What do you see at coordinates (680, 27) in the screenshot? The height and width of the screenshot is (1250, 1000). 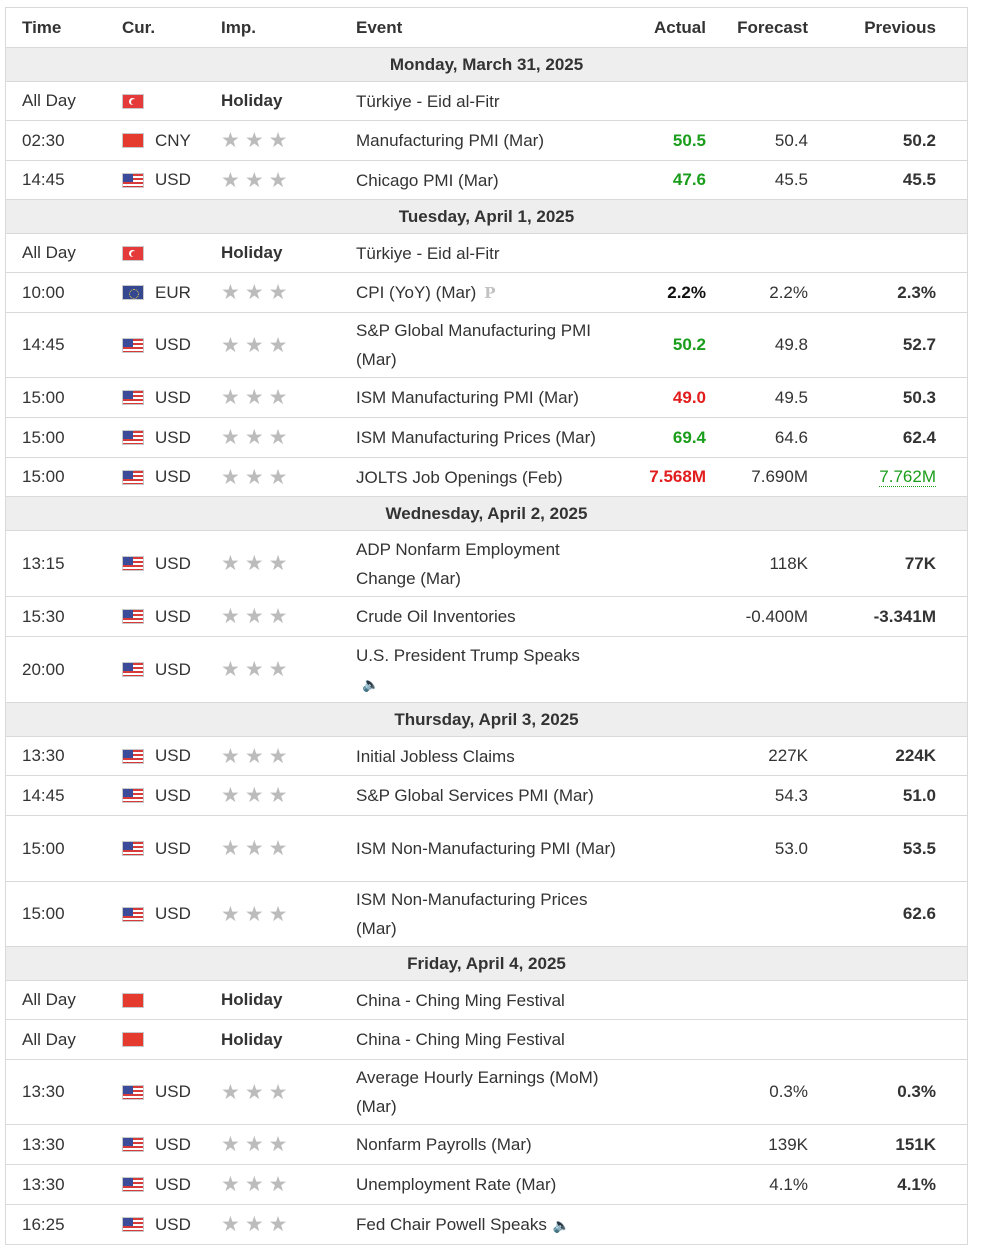 I see `header-actual: Actual` at bounding box center [680, 27].